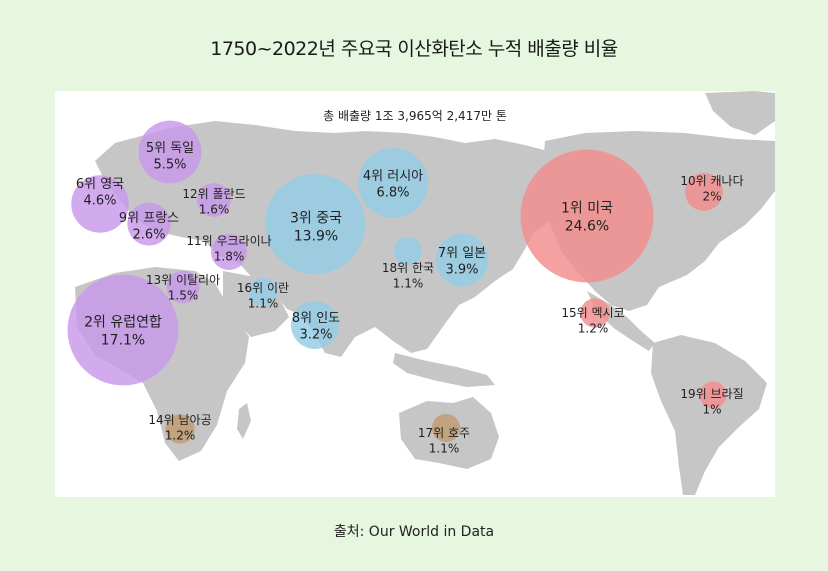 The width and height of the screenshot is (828, 571). I want to click on bubble-label-유럽연합: 2위 유럽연합, so click(123, 323).